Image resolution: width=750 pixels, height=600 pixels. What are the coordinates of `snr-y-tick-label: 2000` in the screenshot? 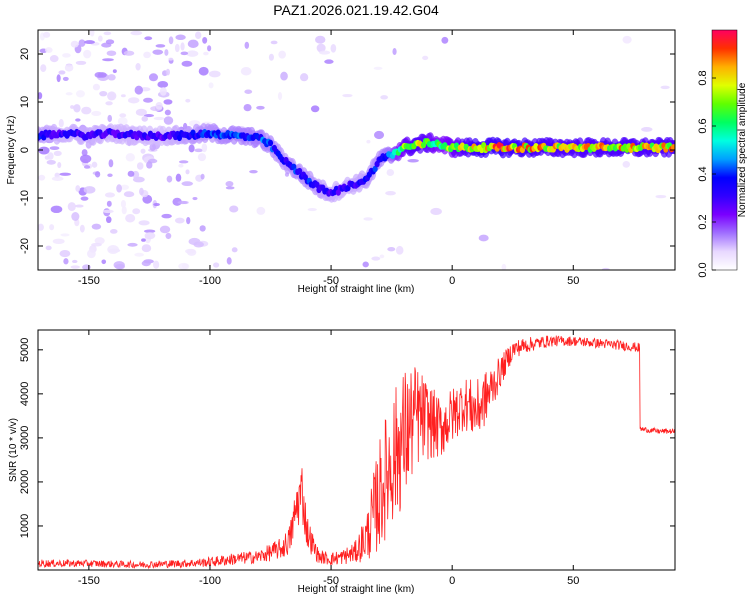 It's located at (25, 482).